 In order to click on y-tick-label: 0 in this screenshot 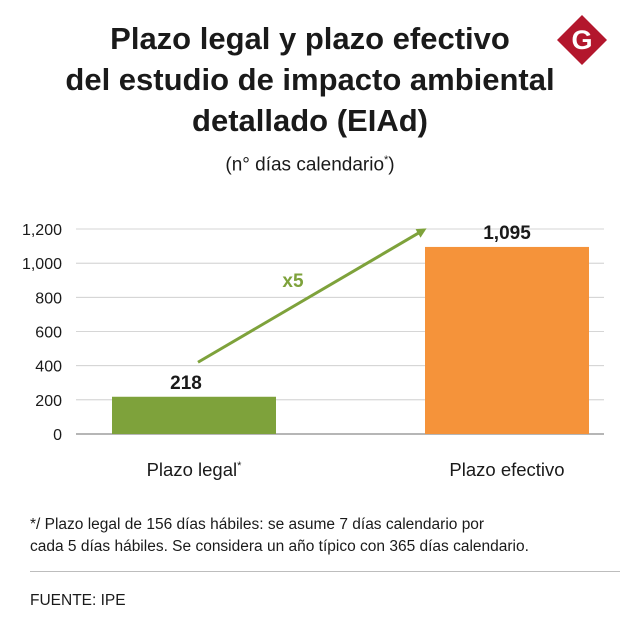, I will do `click(57, 435)`.